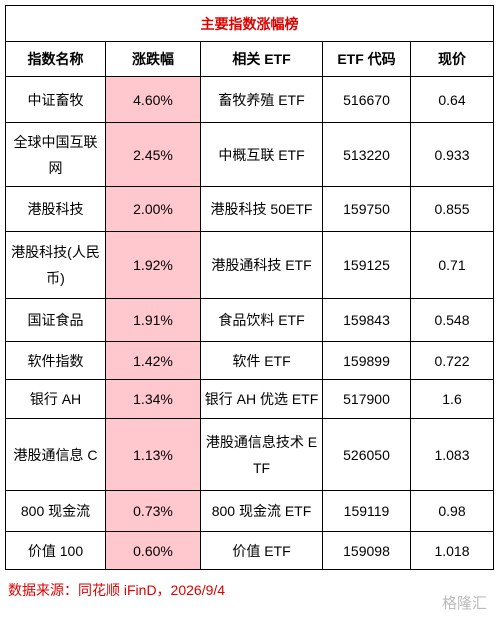 The width and height of the screenshot is (497, 618). Describe the element at coordinates (366, 59) in the screenshot. I see `header-cell: ETF 代码` at that location.